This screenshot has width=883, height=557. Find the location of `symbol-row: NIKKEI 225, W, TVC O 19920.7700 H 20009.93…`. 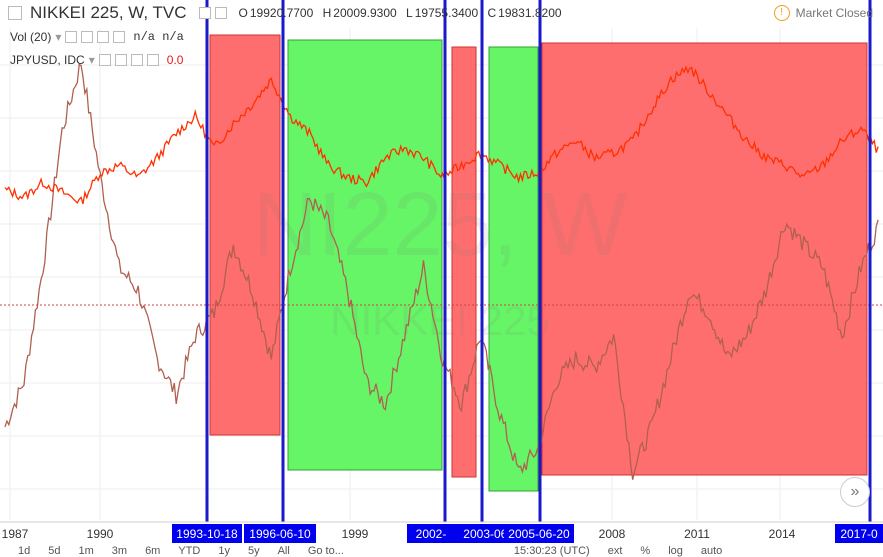

symbol-row: NIKKEI 225, W, TVC O 19920.7700 H 20009.93… is located at coordinates (285, 13).